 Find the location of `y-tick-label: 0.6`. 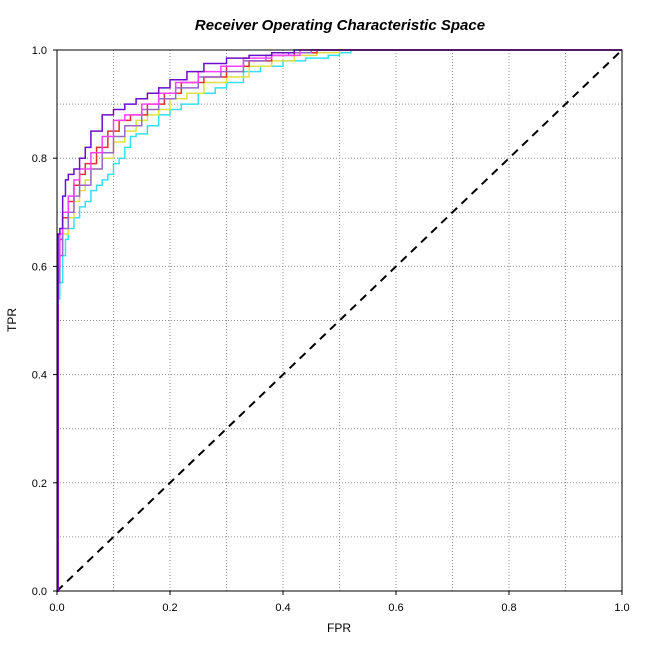

y-tick-label: 0.6 is located at coordinates (39, 267).